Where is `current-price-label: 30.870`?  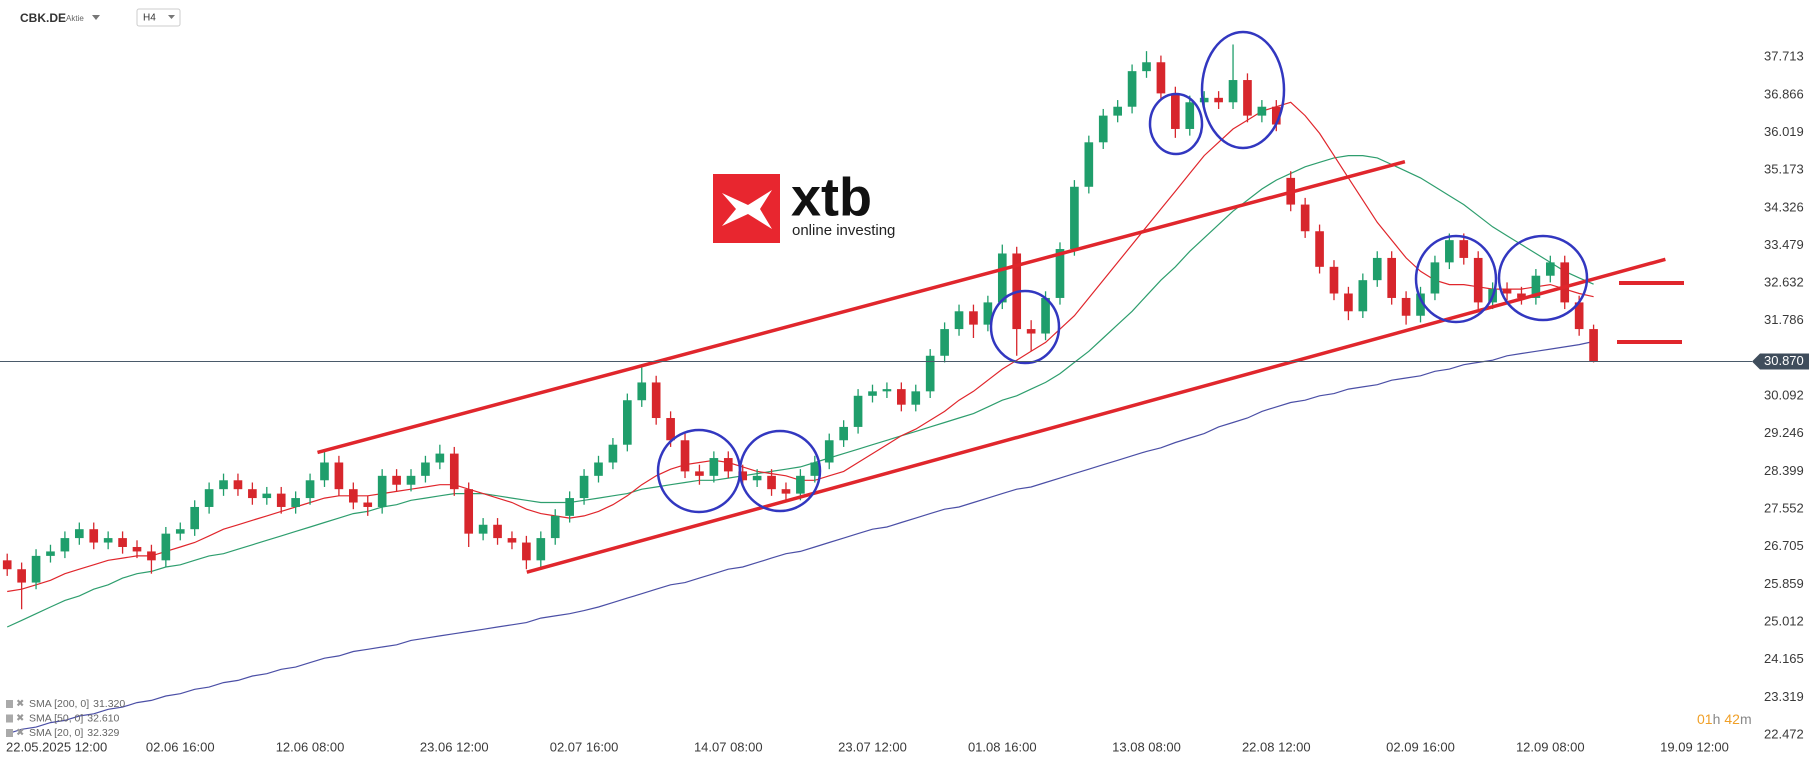 current-price-label: 30.870 is located at coordinates (1784, 360).